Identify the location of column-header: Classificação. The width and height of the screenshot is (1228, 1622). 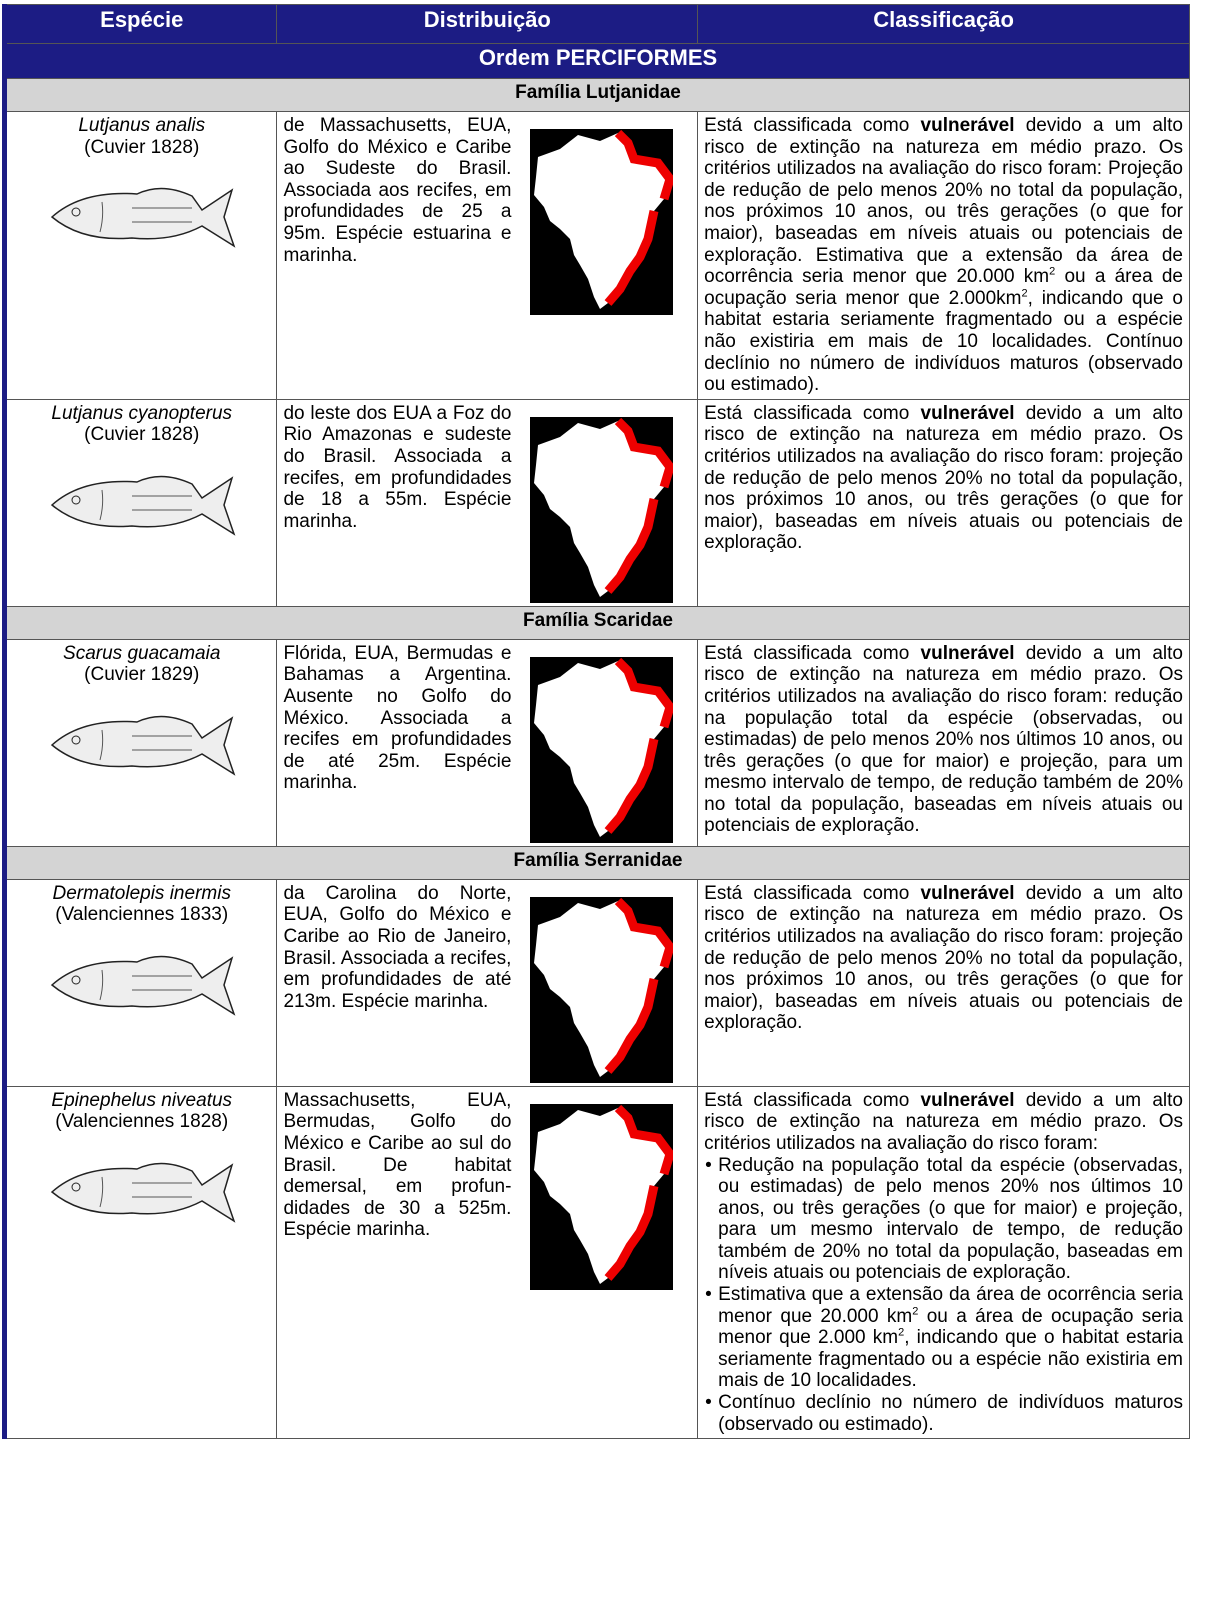
(943, 24).